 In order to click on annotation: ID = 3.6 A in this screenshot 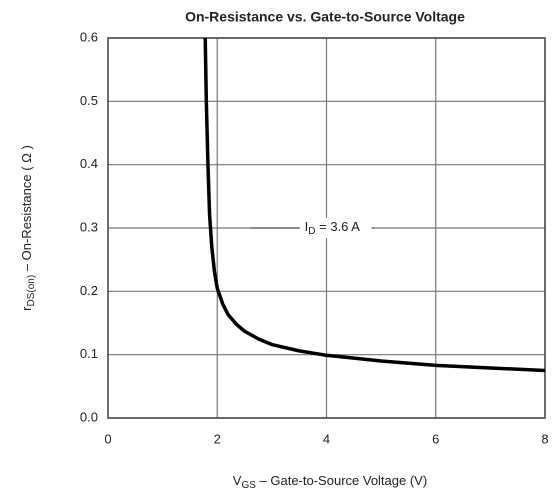, I will do `click(333, 227)`.